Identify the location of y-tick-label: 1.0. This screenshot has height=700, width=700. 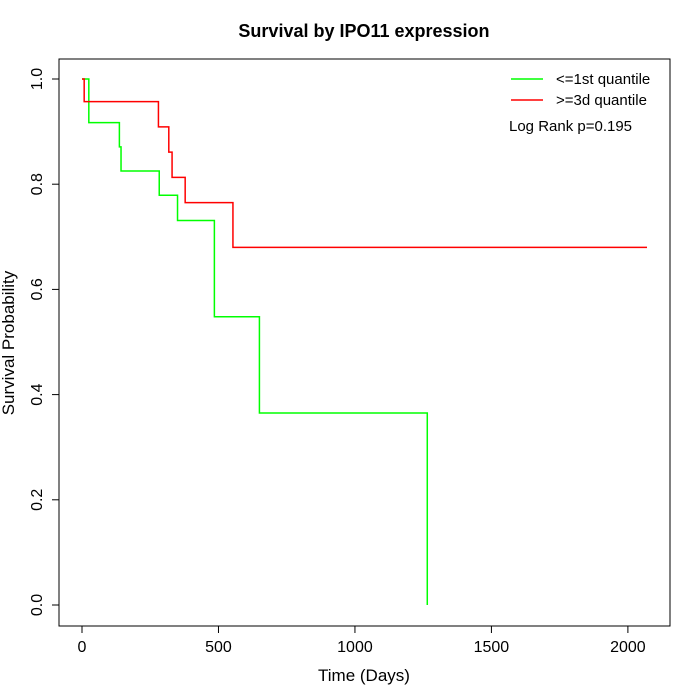
(37, 79).